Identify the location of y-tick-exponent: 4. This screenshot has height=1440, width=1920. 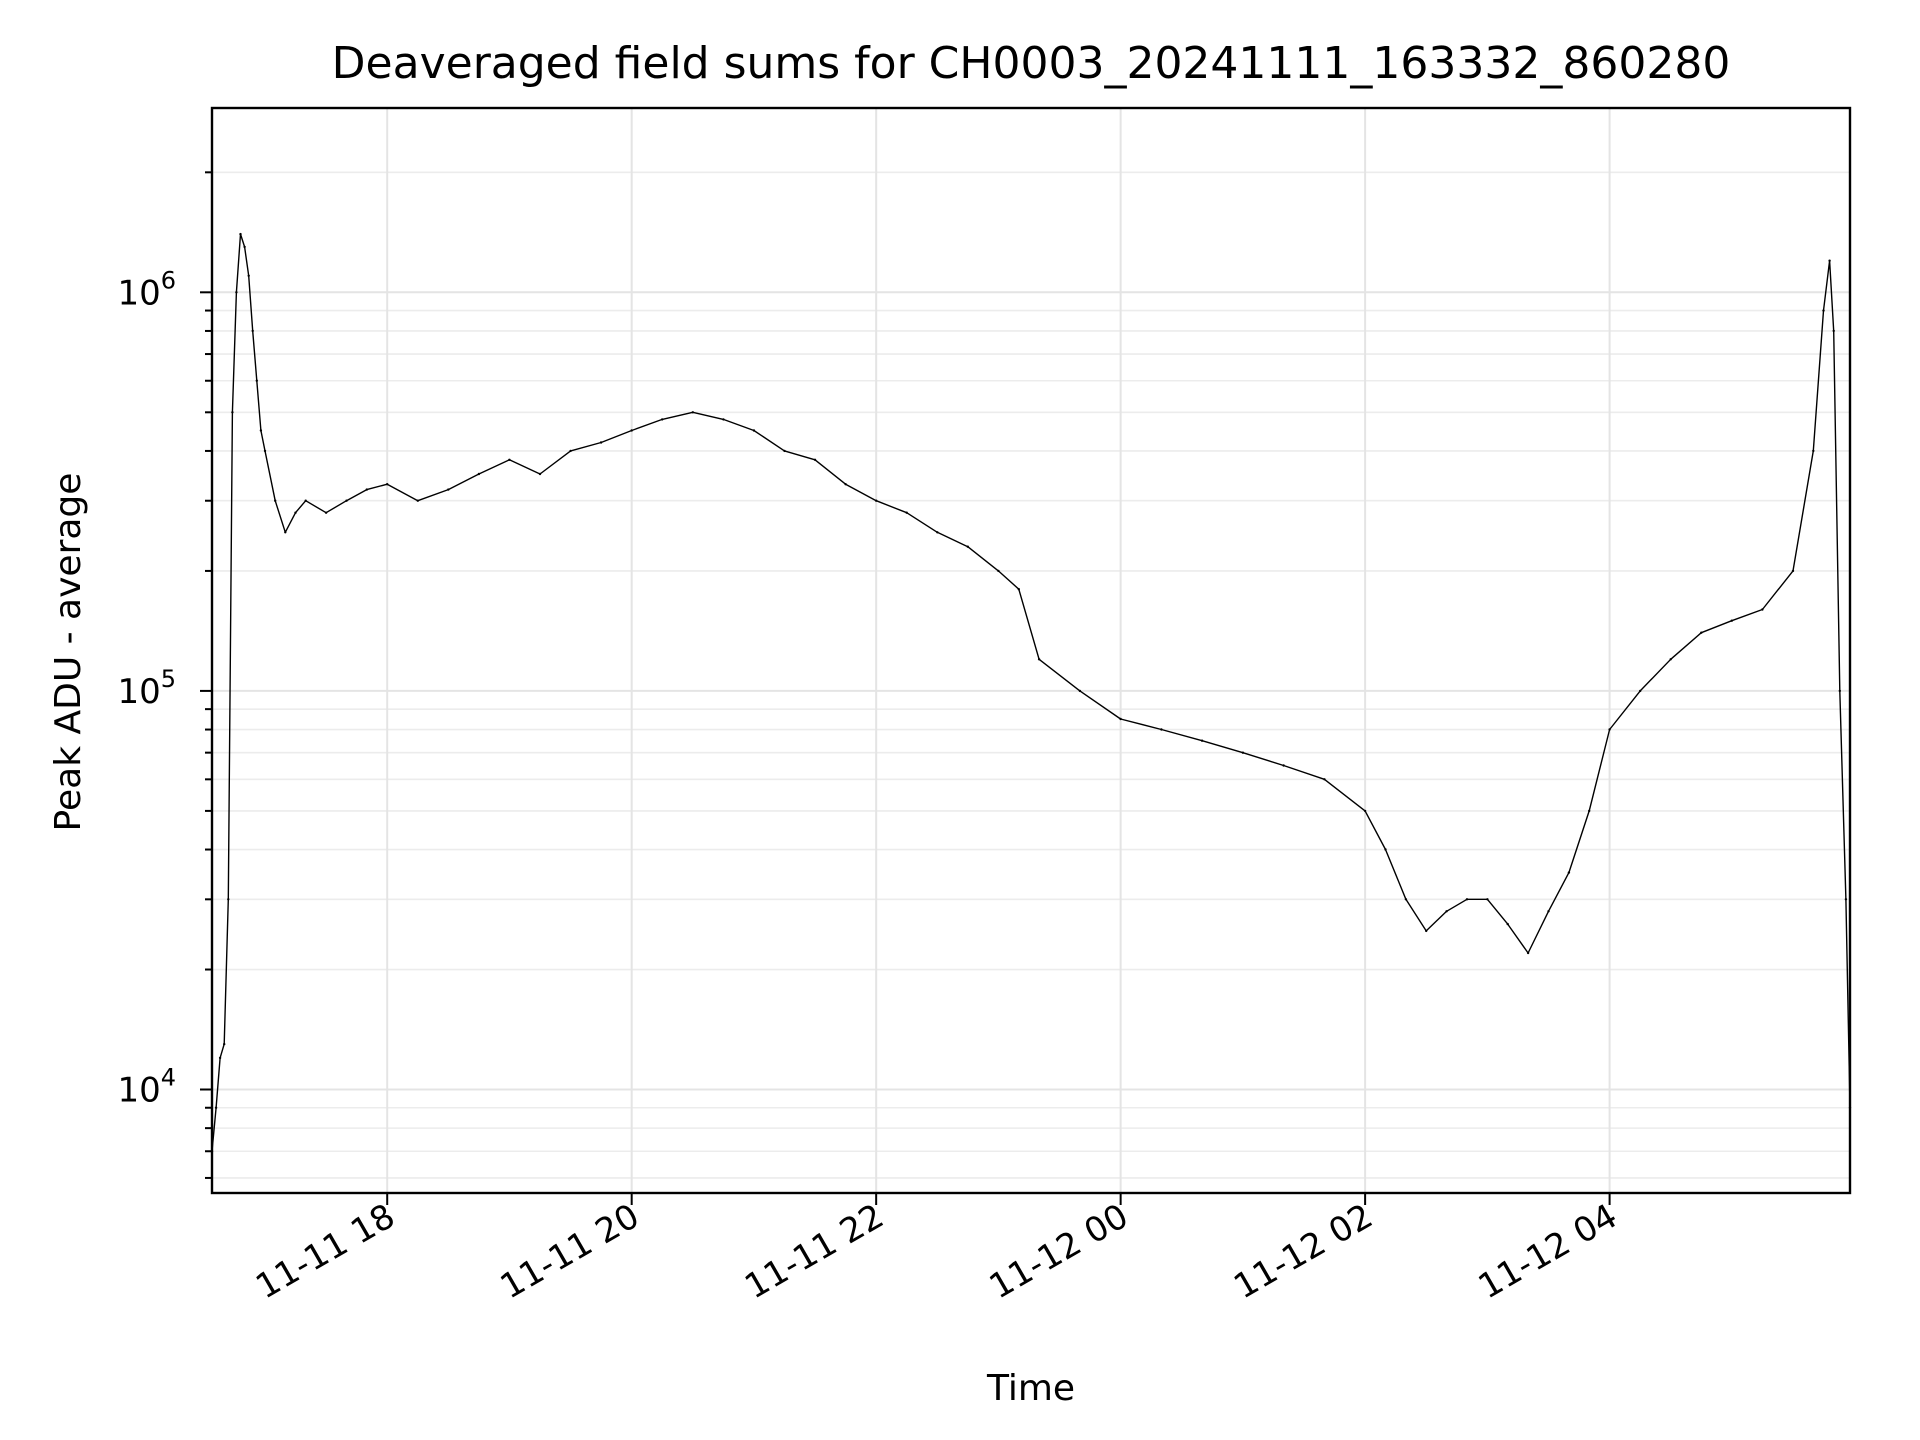
(168, 1078).